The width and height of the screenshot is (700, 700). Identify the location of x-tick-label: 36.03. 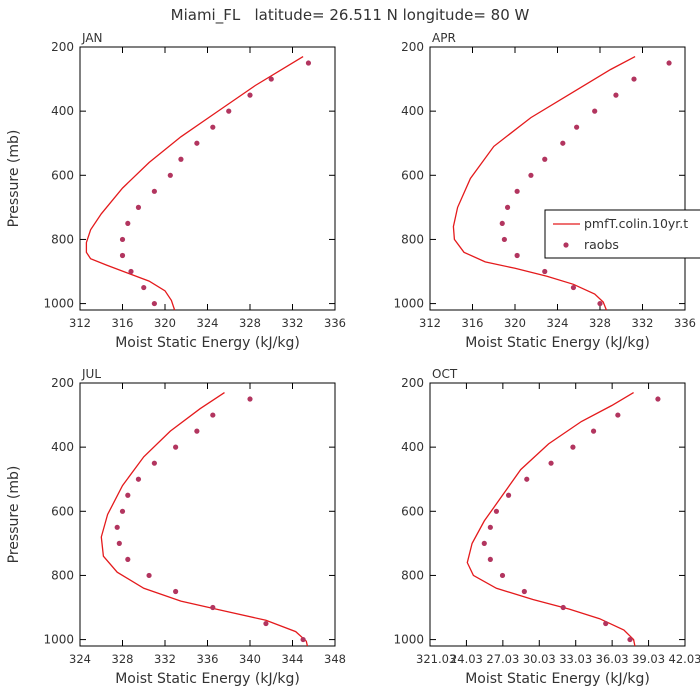
(612, 659).